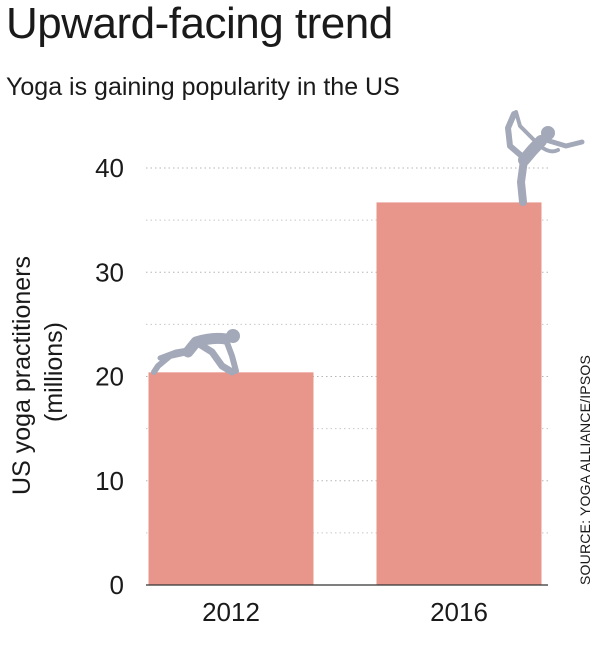 Image resolution: width=597 pixels, height=667 pixels. I want to click on y-axis-label: US yoga practitioners (millions), so click(38, 372).